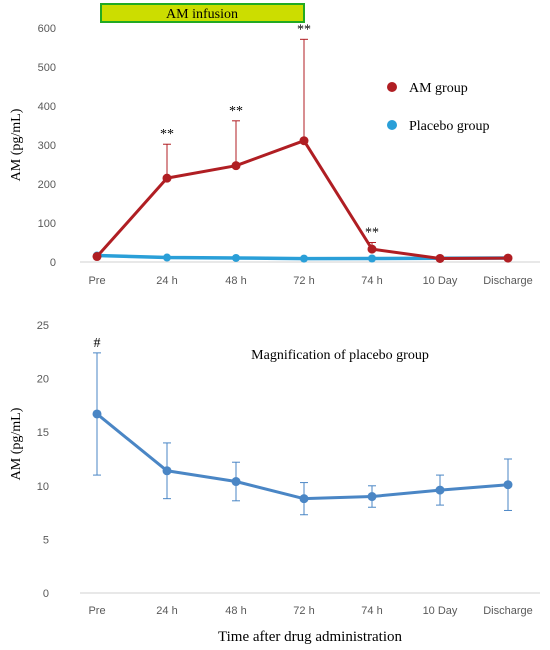  I want to click on bottom-y-tick-label: 5, so click(46, 540).